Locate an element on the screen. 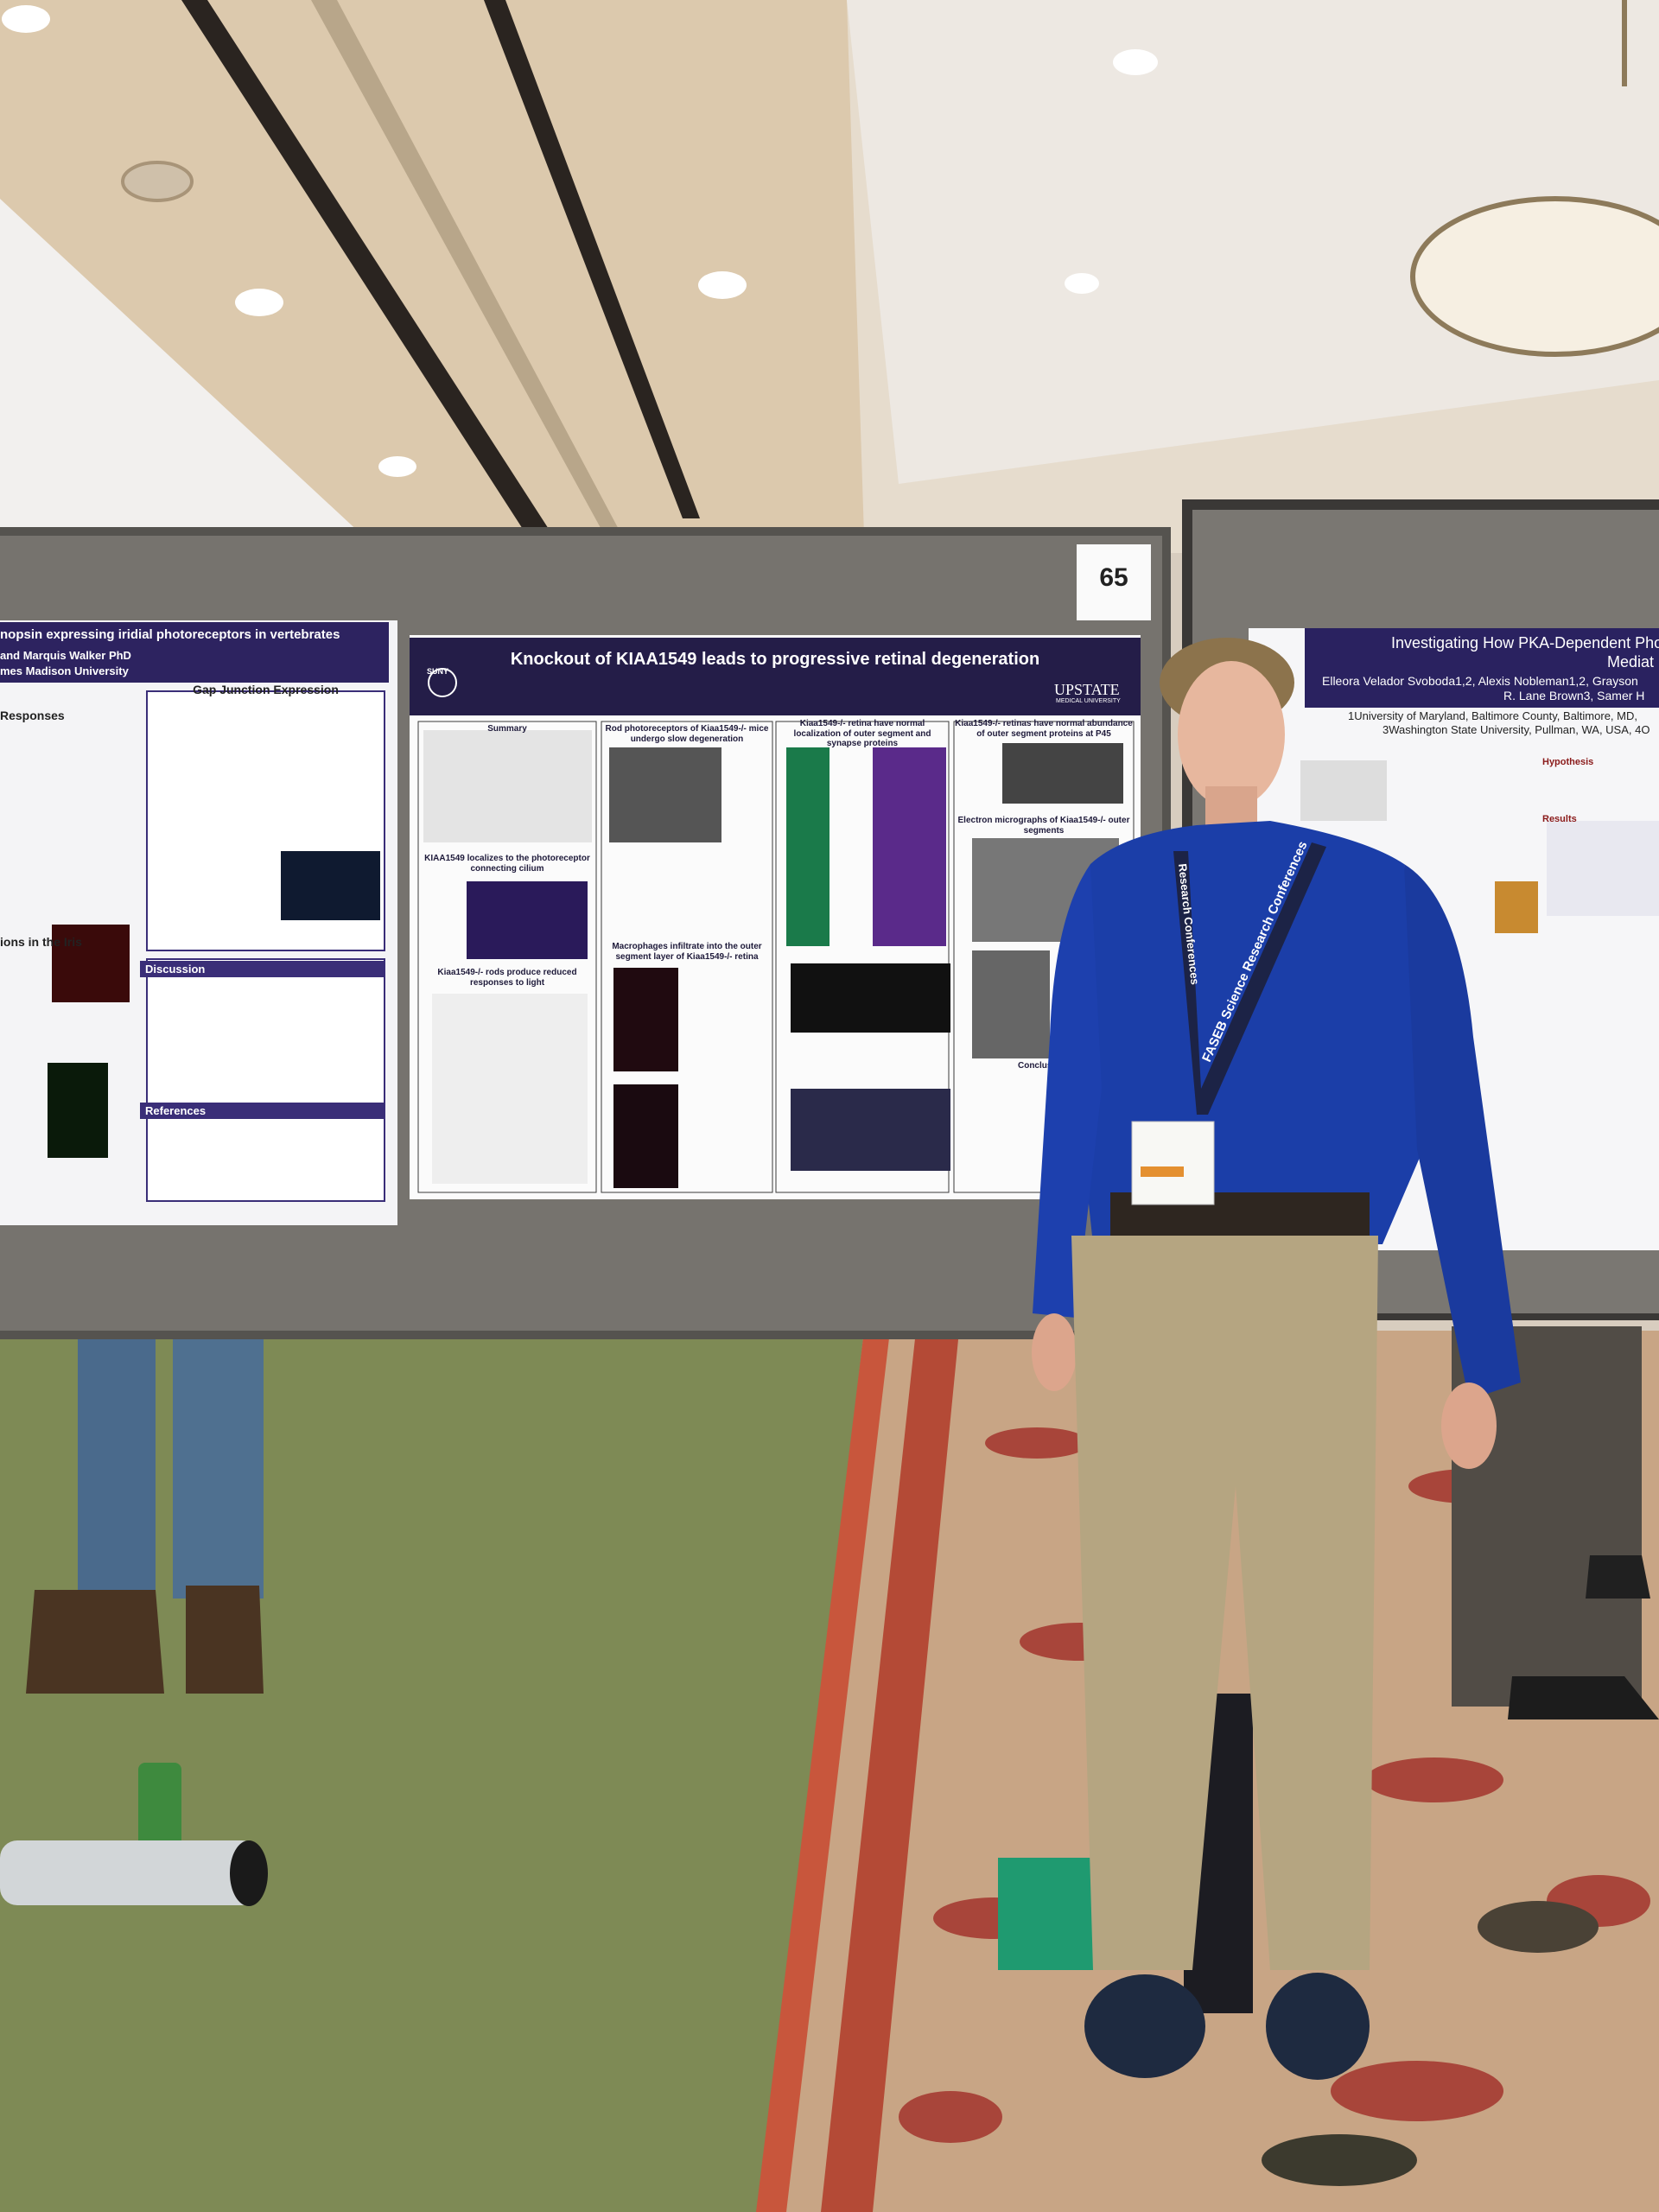  poster-authors: and Marquis Walker PhD is located at coordinates (65, 655).